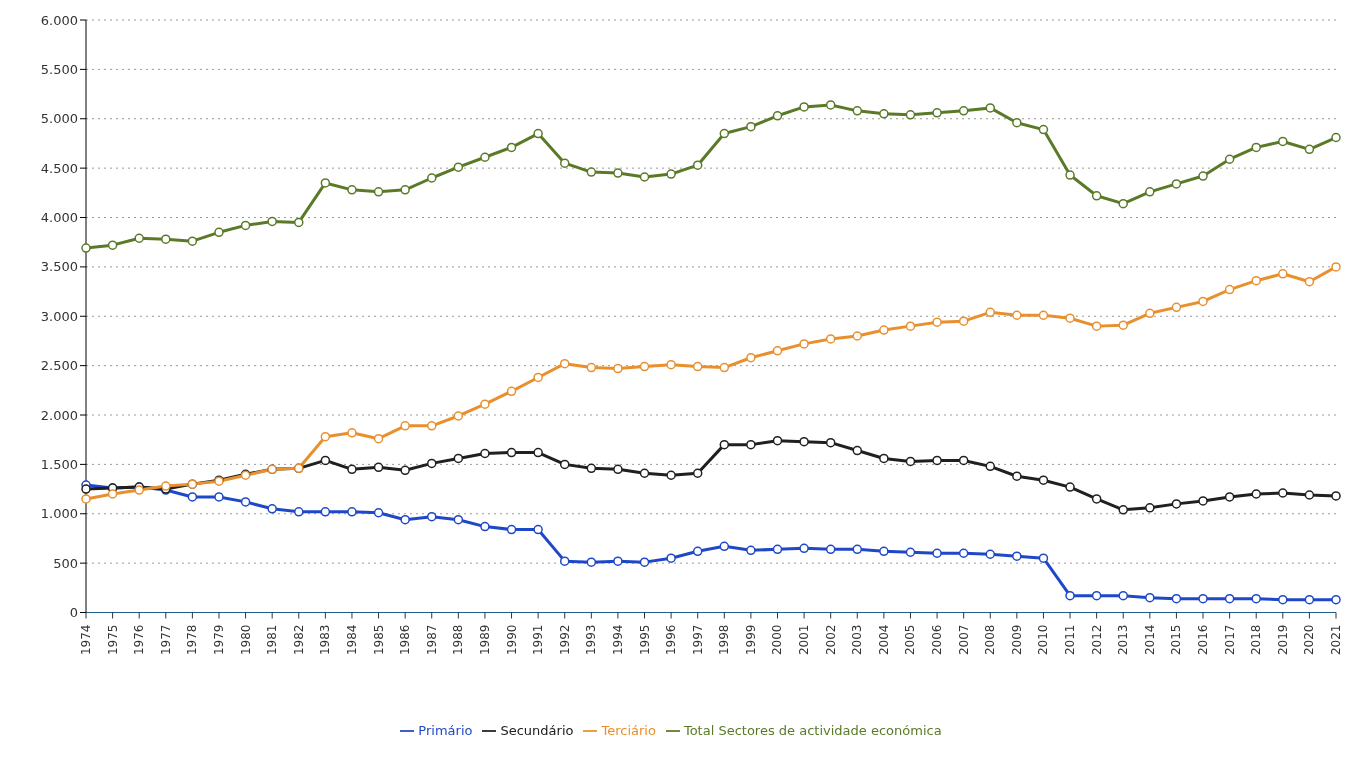 This screenshot has height=760, width=1357. I want to click on x-tick-label: 2000, so click(777, 640).